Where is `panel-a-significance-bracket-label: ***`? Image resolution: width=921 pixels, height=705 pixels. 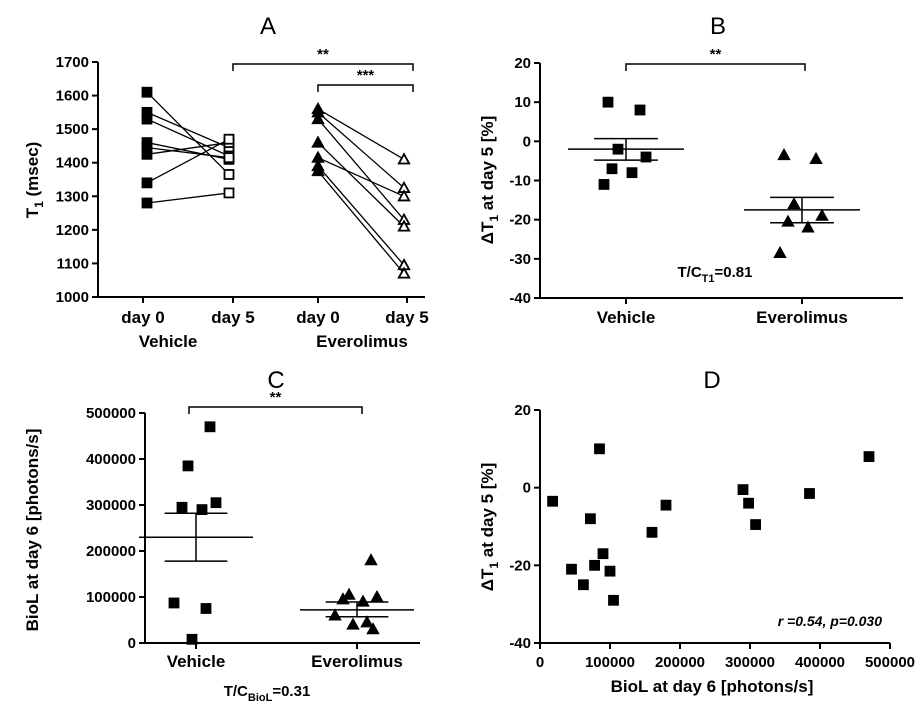
panel-a-significance-bracket-label: *** is located at coordinates (366, 75).